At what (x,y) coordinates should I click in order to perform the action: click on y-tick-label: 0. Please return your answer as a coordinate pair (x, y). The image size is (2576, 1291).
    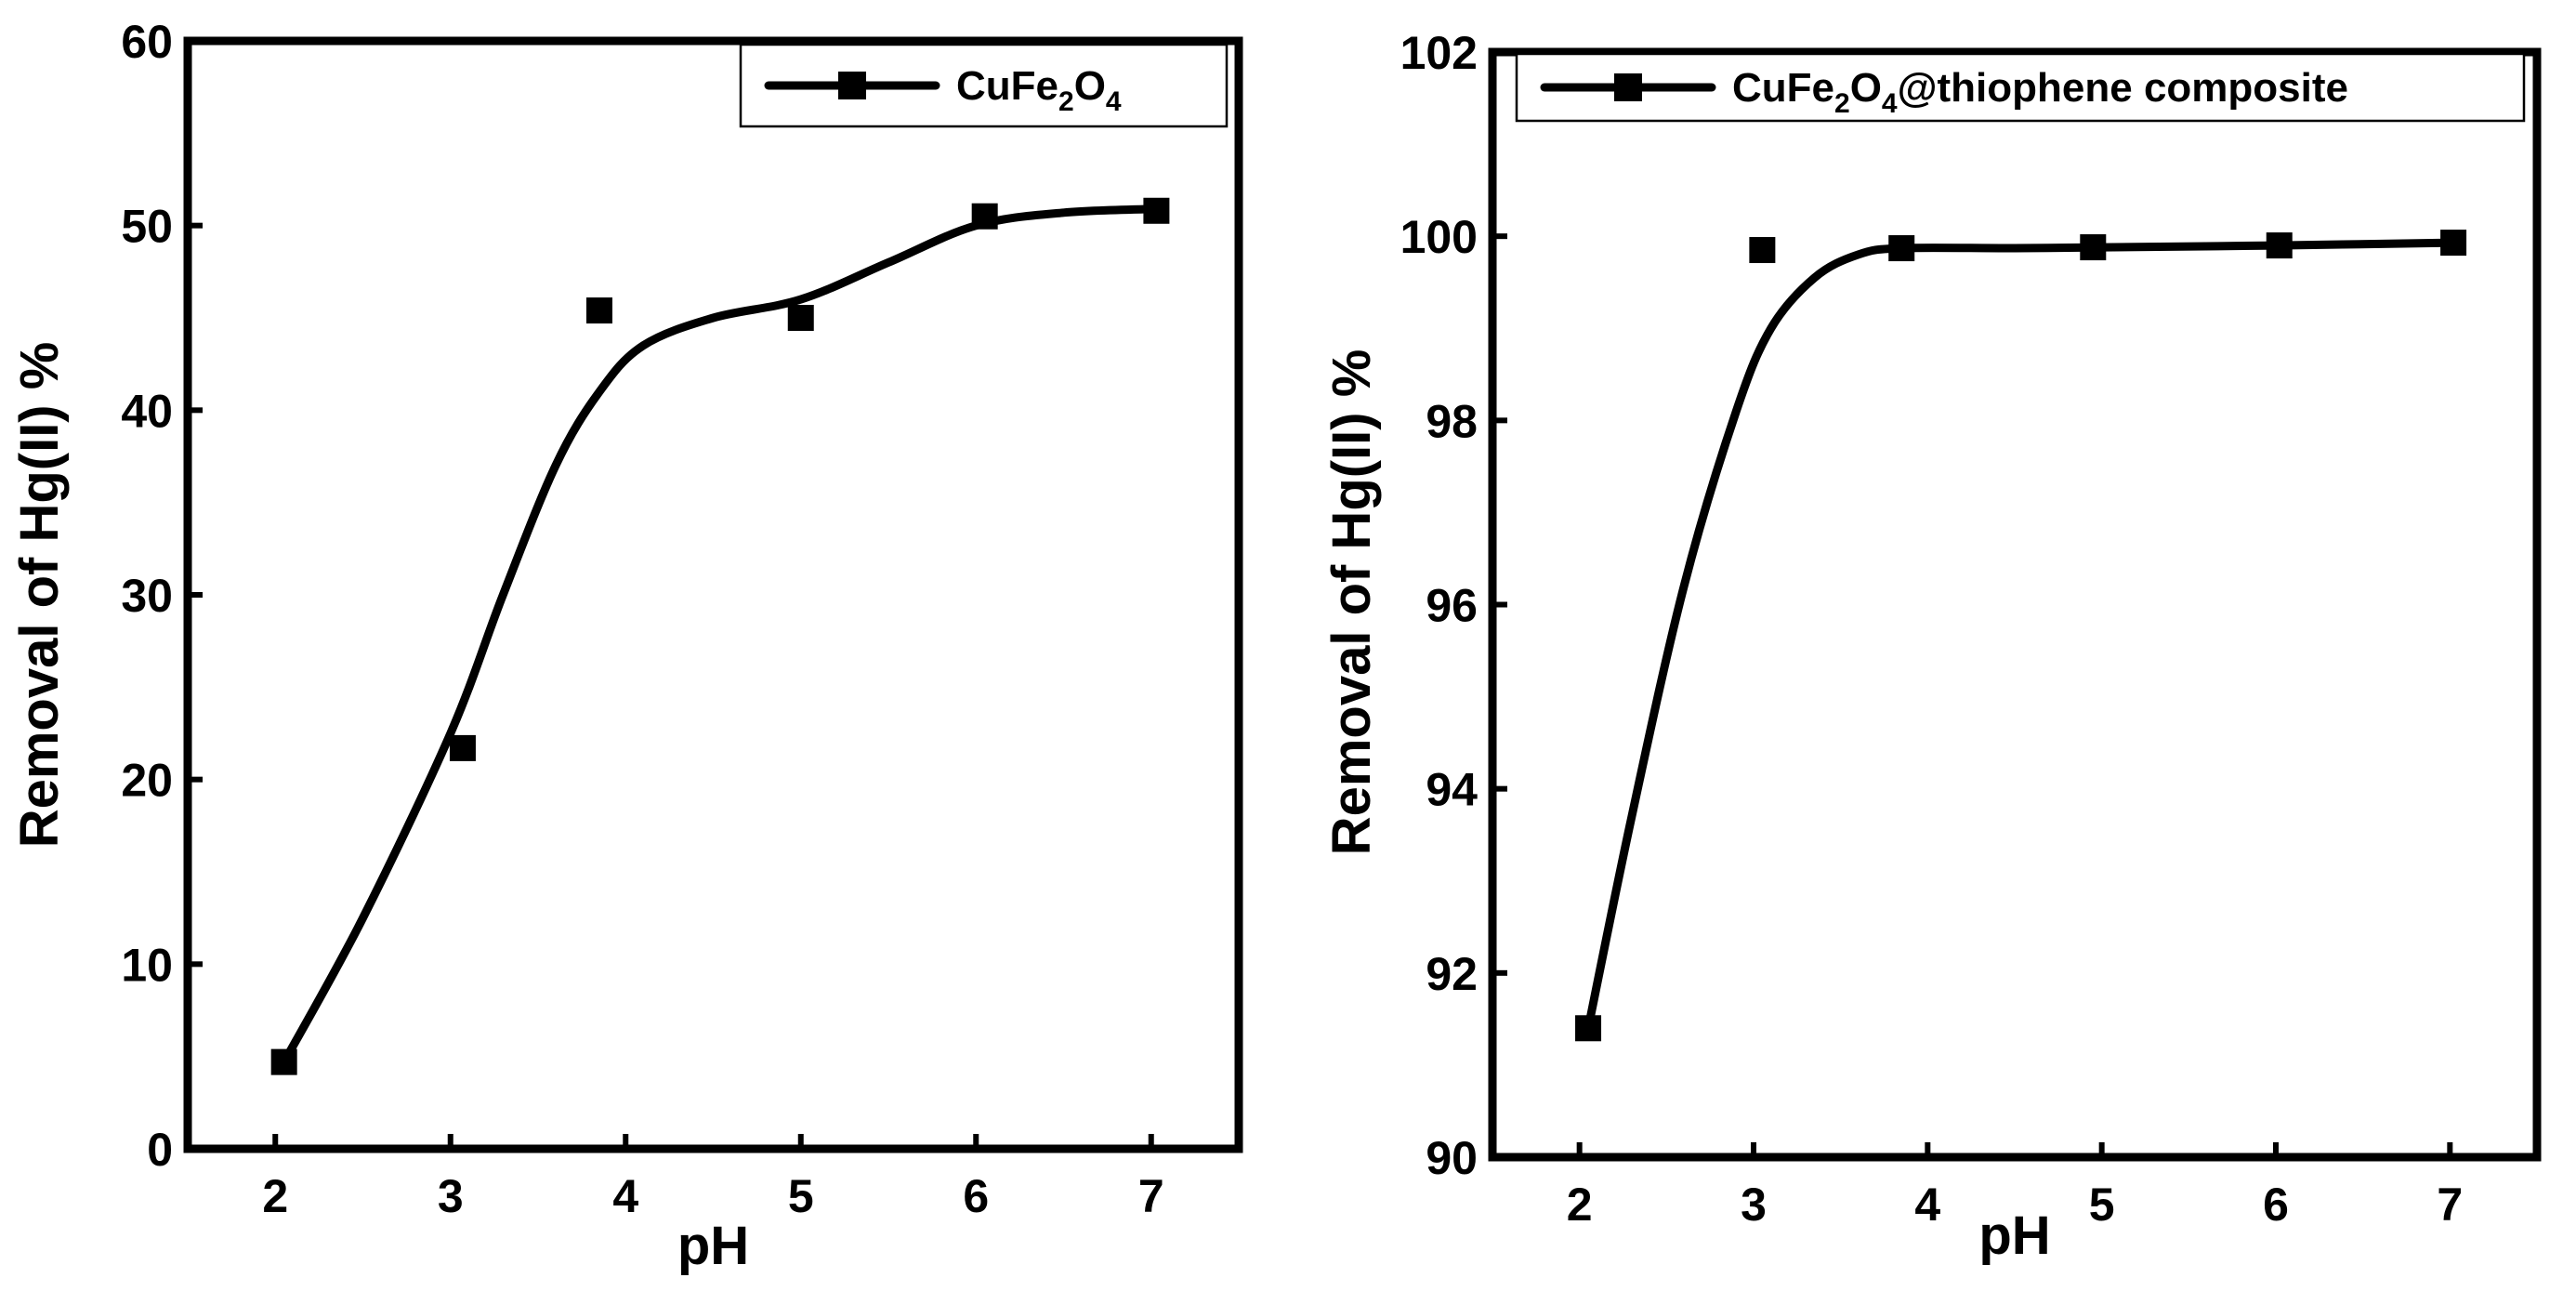
    Looking at the image, I should click on (160, 1150).